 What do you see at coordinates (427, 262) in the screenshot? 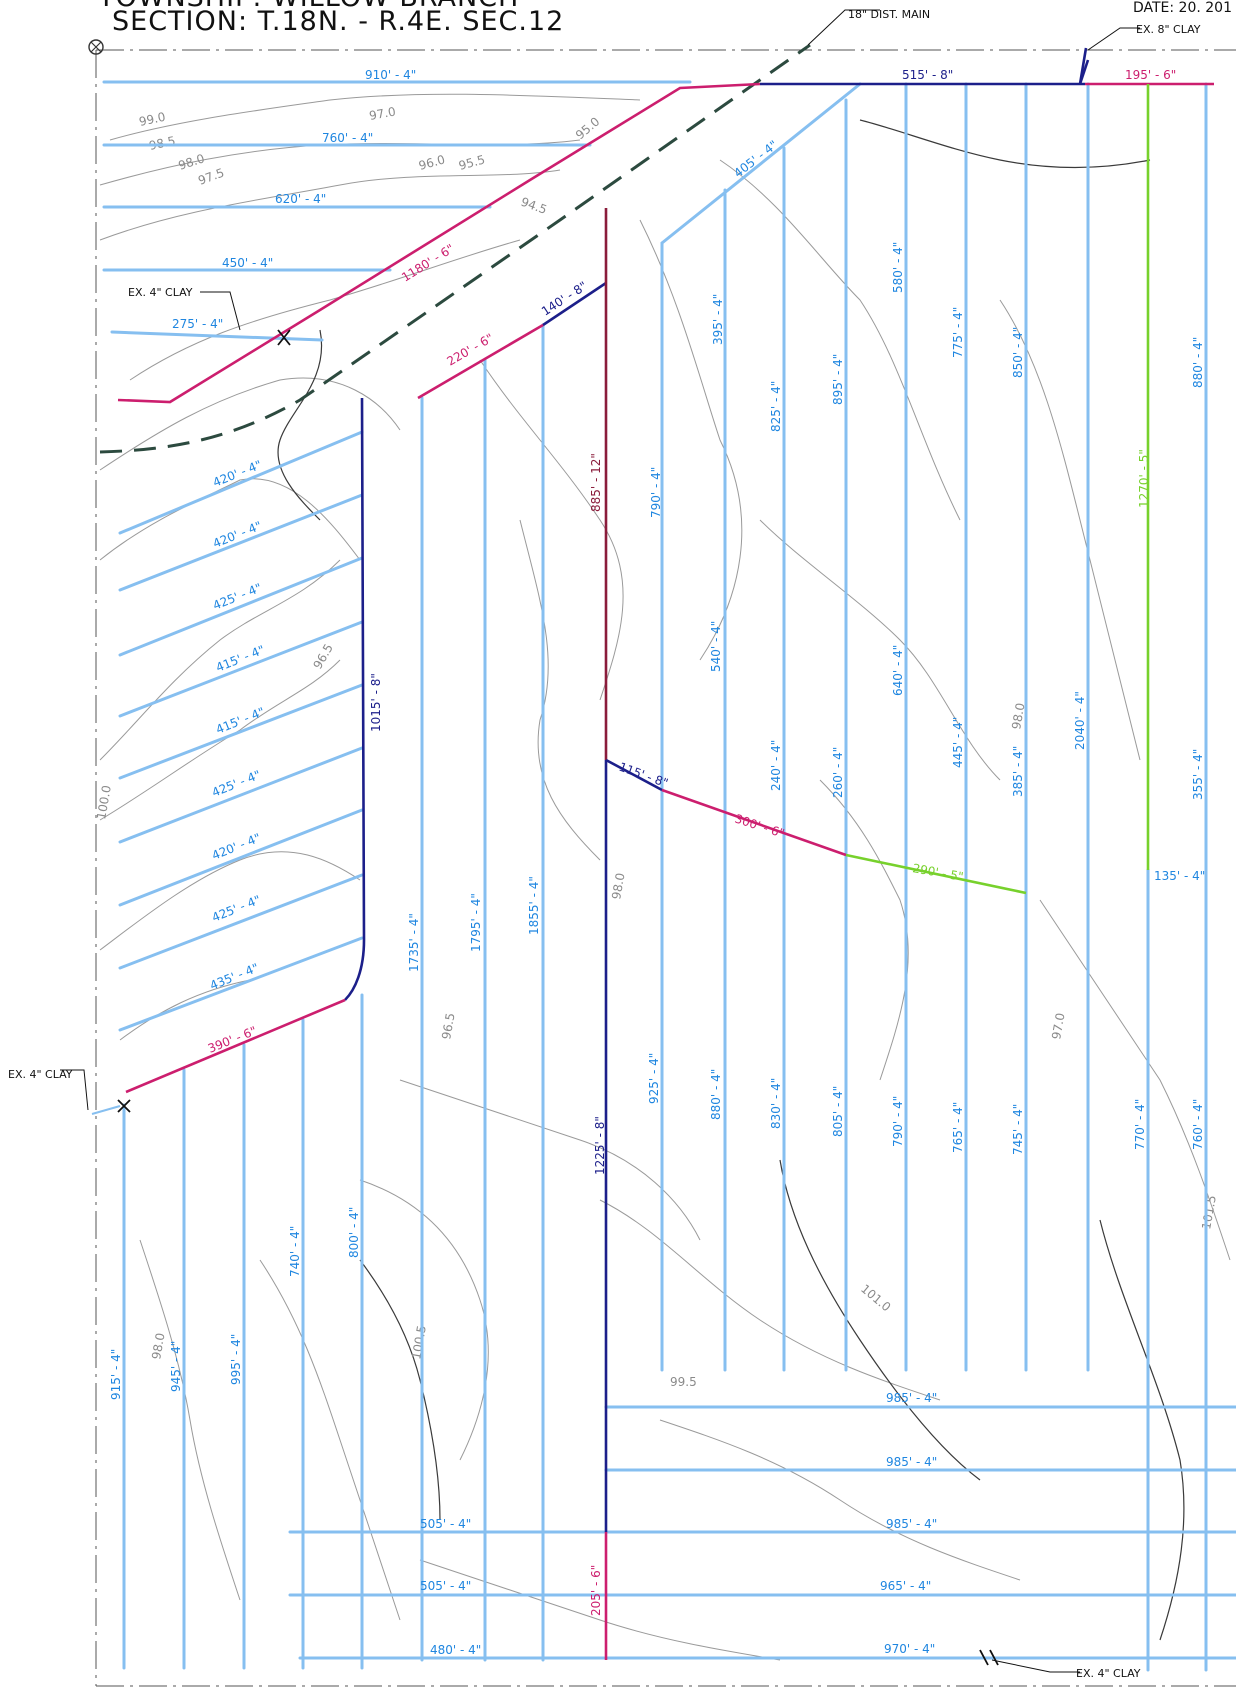
I see `main-label: 1180' - 6"` at bounding box center [427, 262].